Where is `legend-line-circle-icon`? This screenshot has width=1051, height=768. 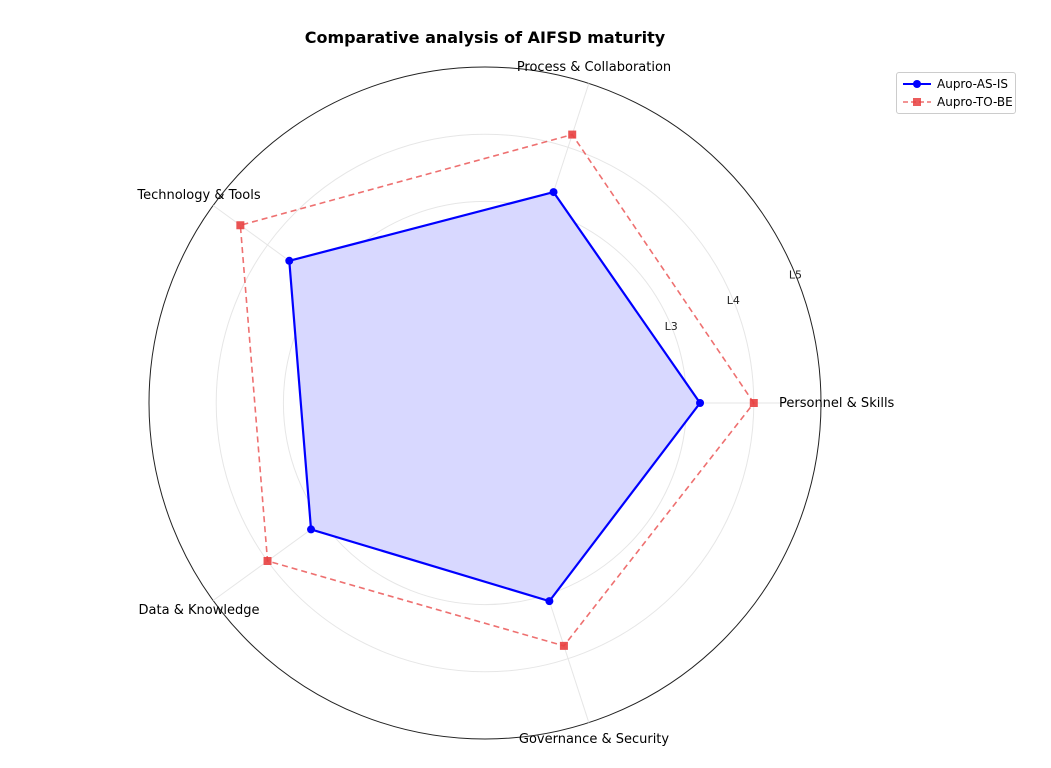 legend-line-circle-icon is located at coordinates (917, 84).